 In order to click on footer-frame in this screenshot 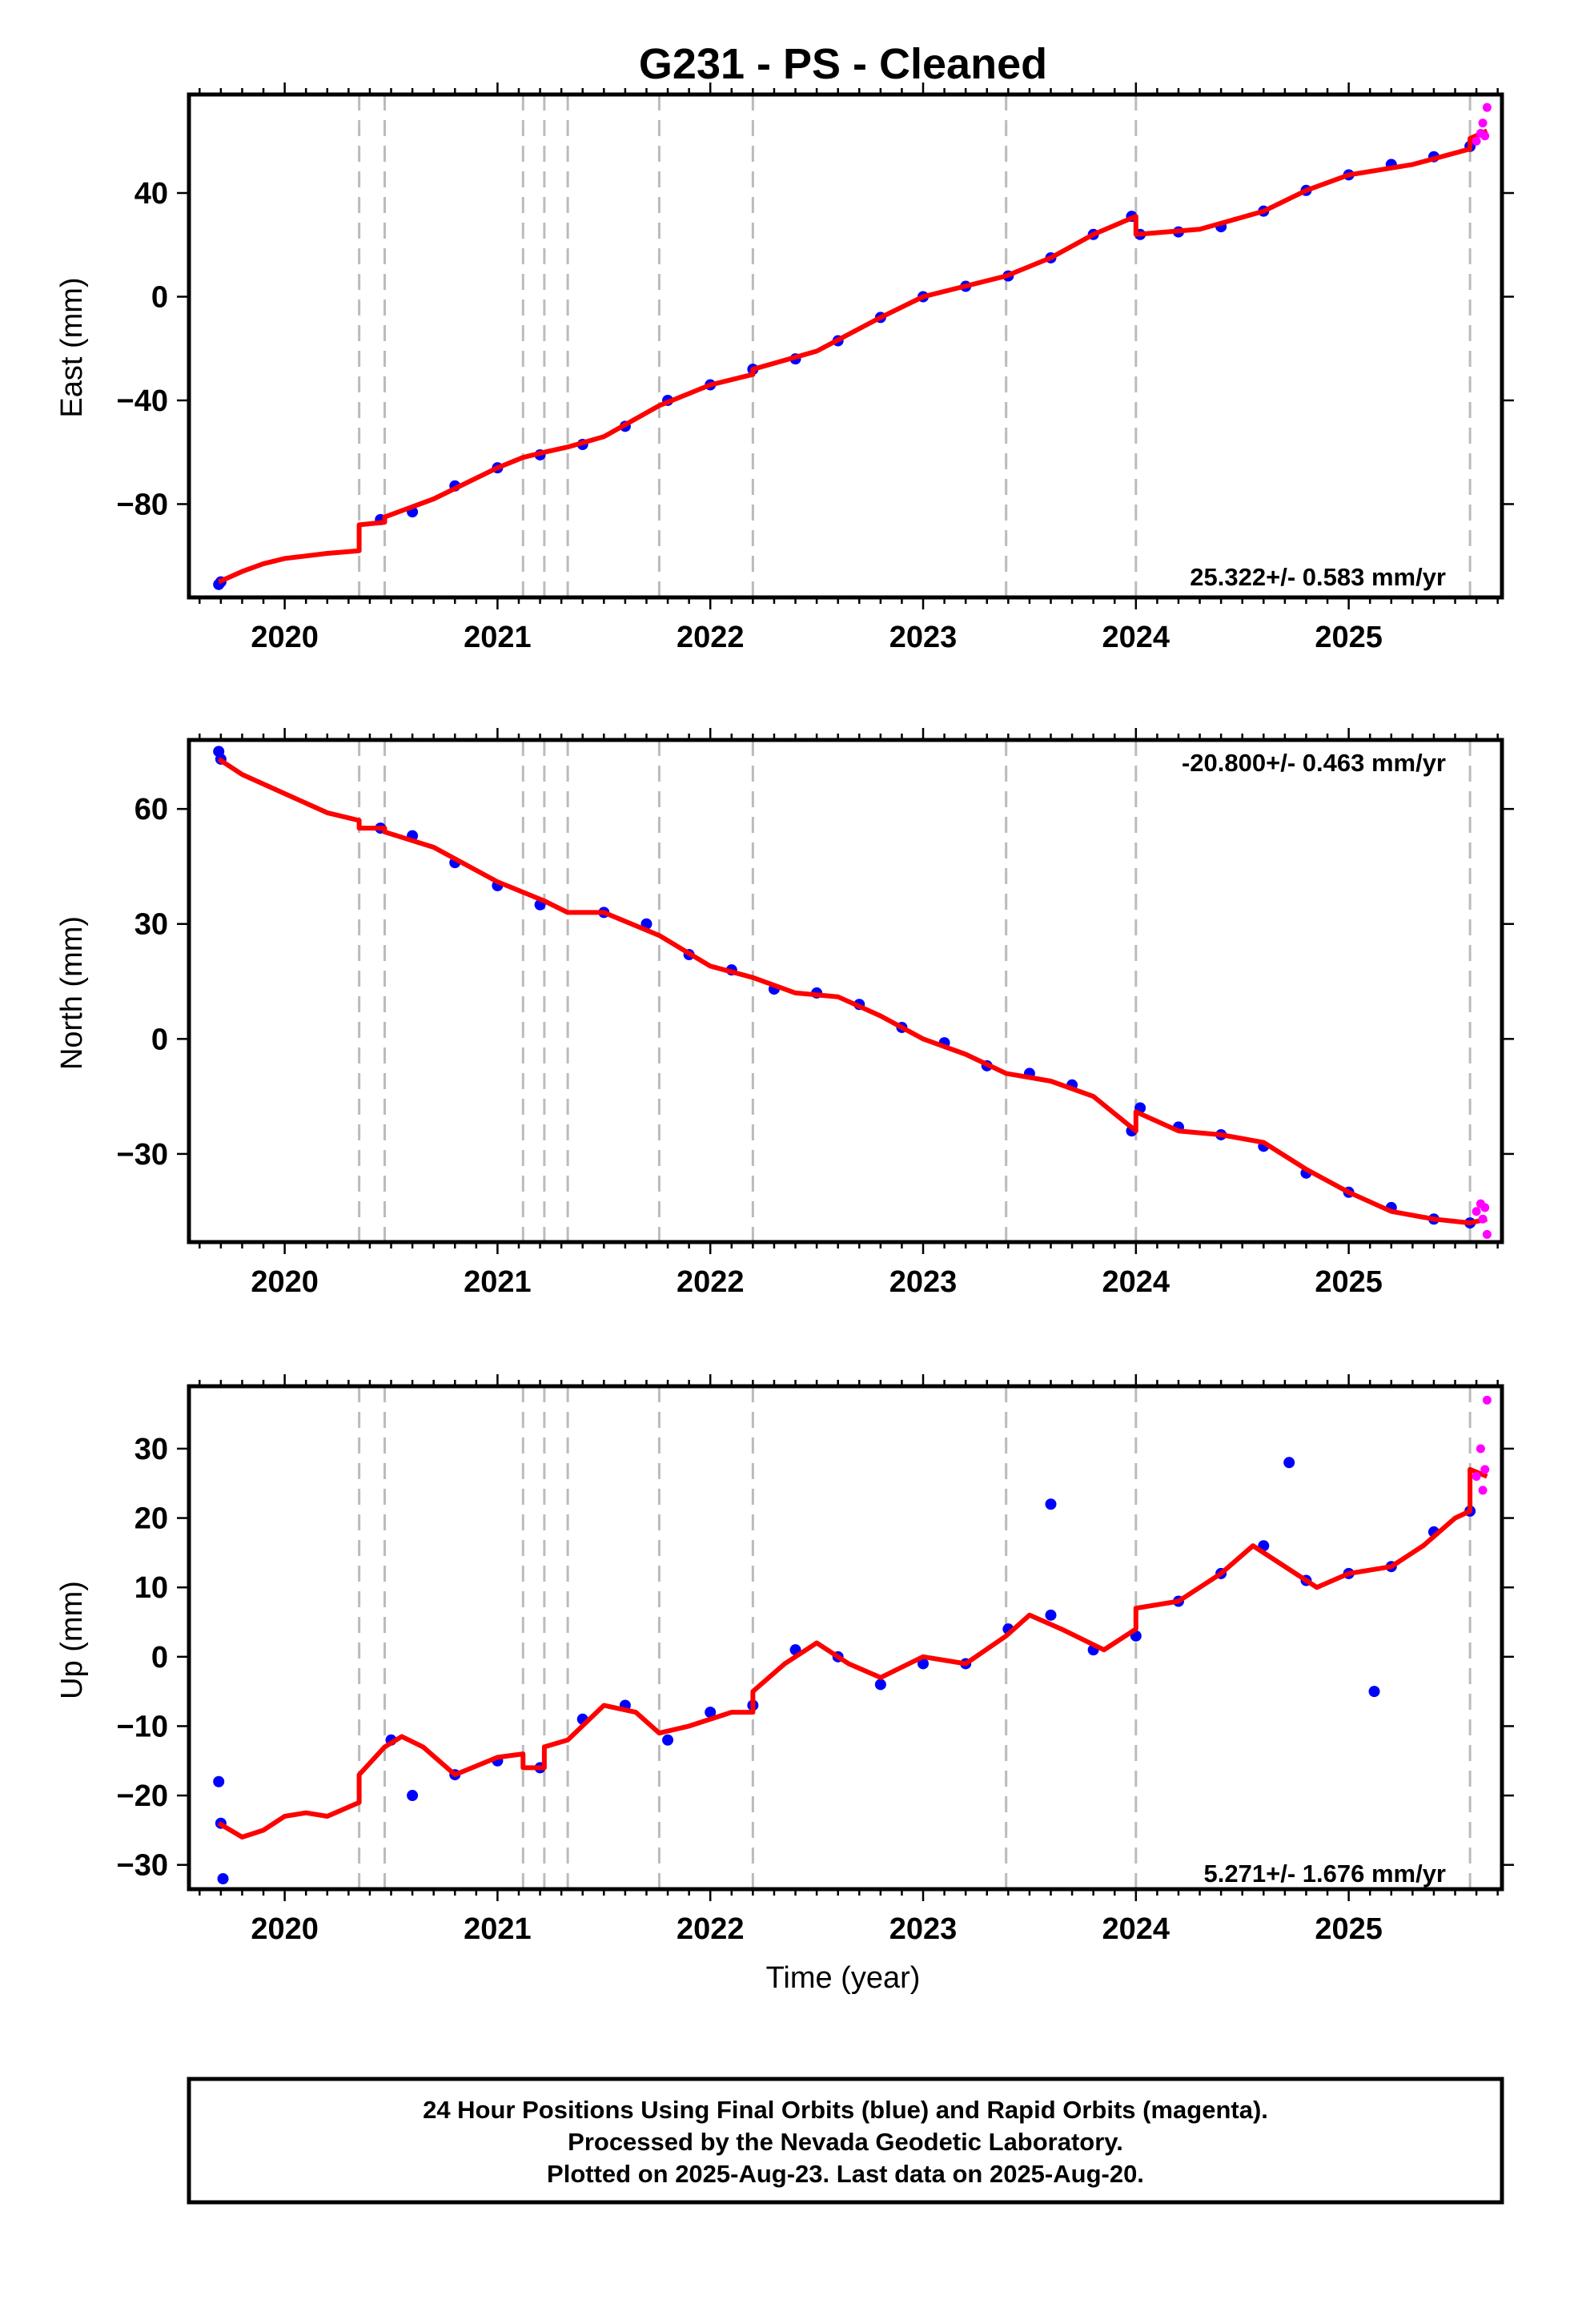, I will do `click(846, 2141)`.